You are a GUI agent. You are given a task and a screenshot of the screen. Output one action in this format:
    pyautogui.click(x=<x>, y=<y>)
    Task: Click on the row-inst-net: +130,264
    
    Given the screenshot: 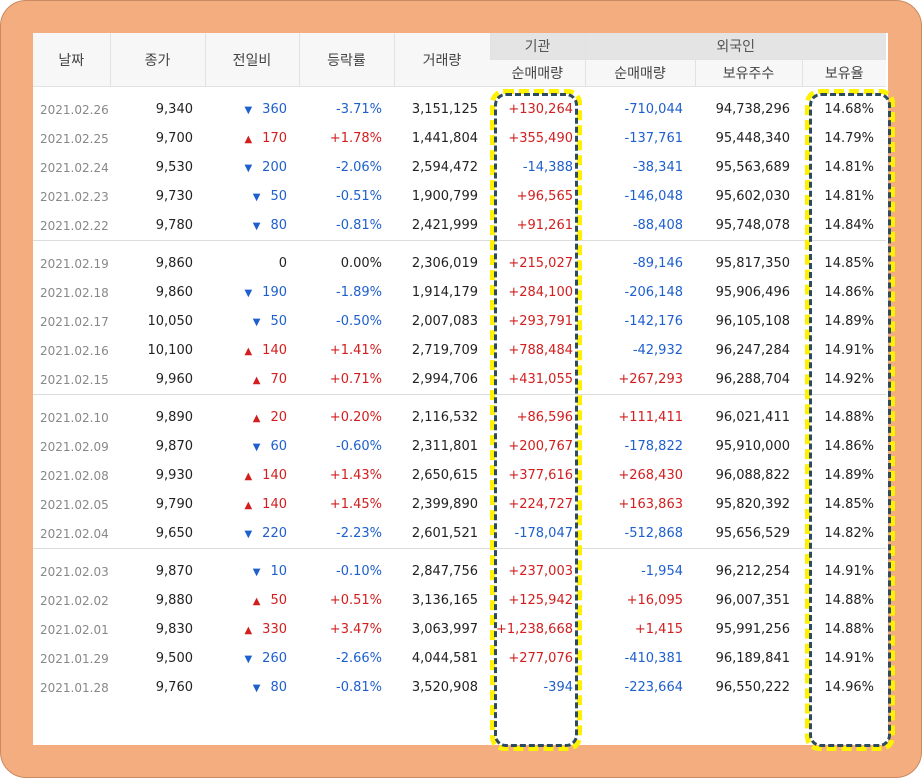 What is the action you would take?
    pyautogui.click(x=540, y=109)
    